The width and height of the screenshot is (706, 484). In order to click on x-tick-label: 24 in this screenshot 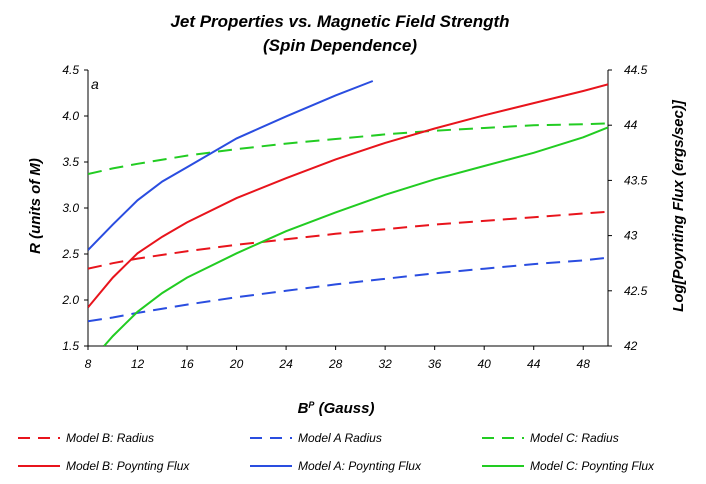, I will do `click(285, 364)`.